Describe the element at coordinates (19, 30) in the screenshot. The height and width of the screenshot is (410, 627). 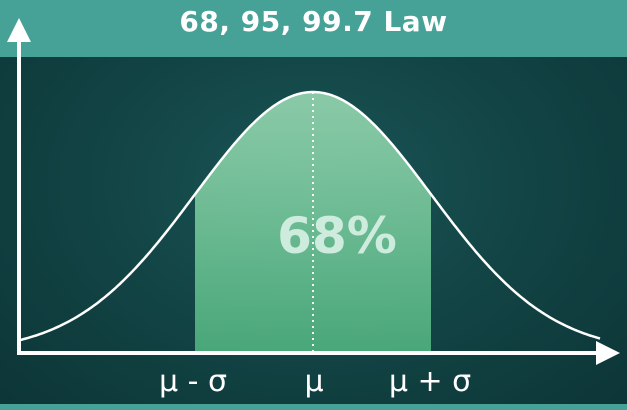
I see `y-axis-arrow-icon` at that location.